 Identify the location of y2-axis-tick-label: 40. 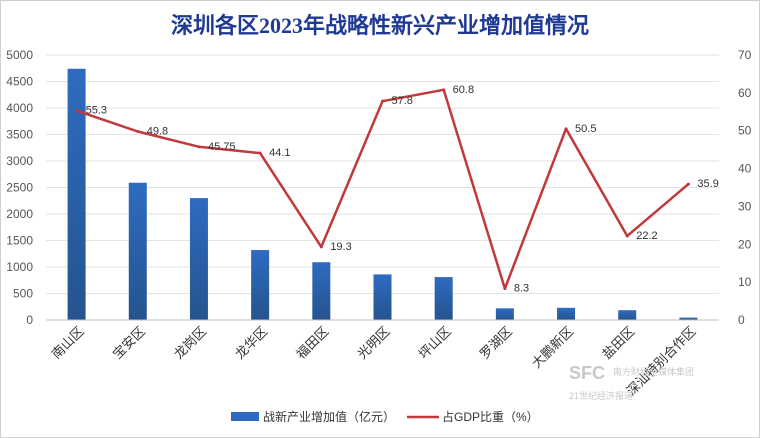
(745, 169).